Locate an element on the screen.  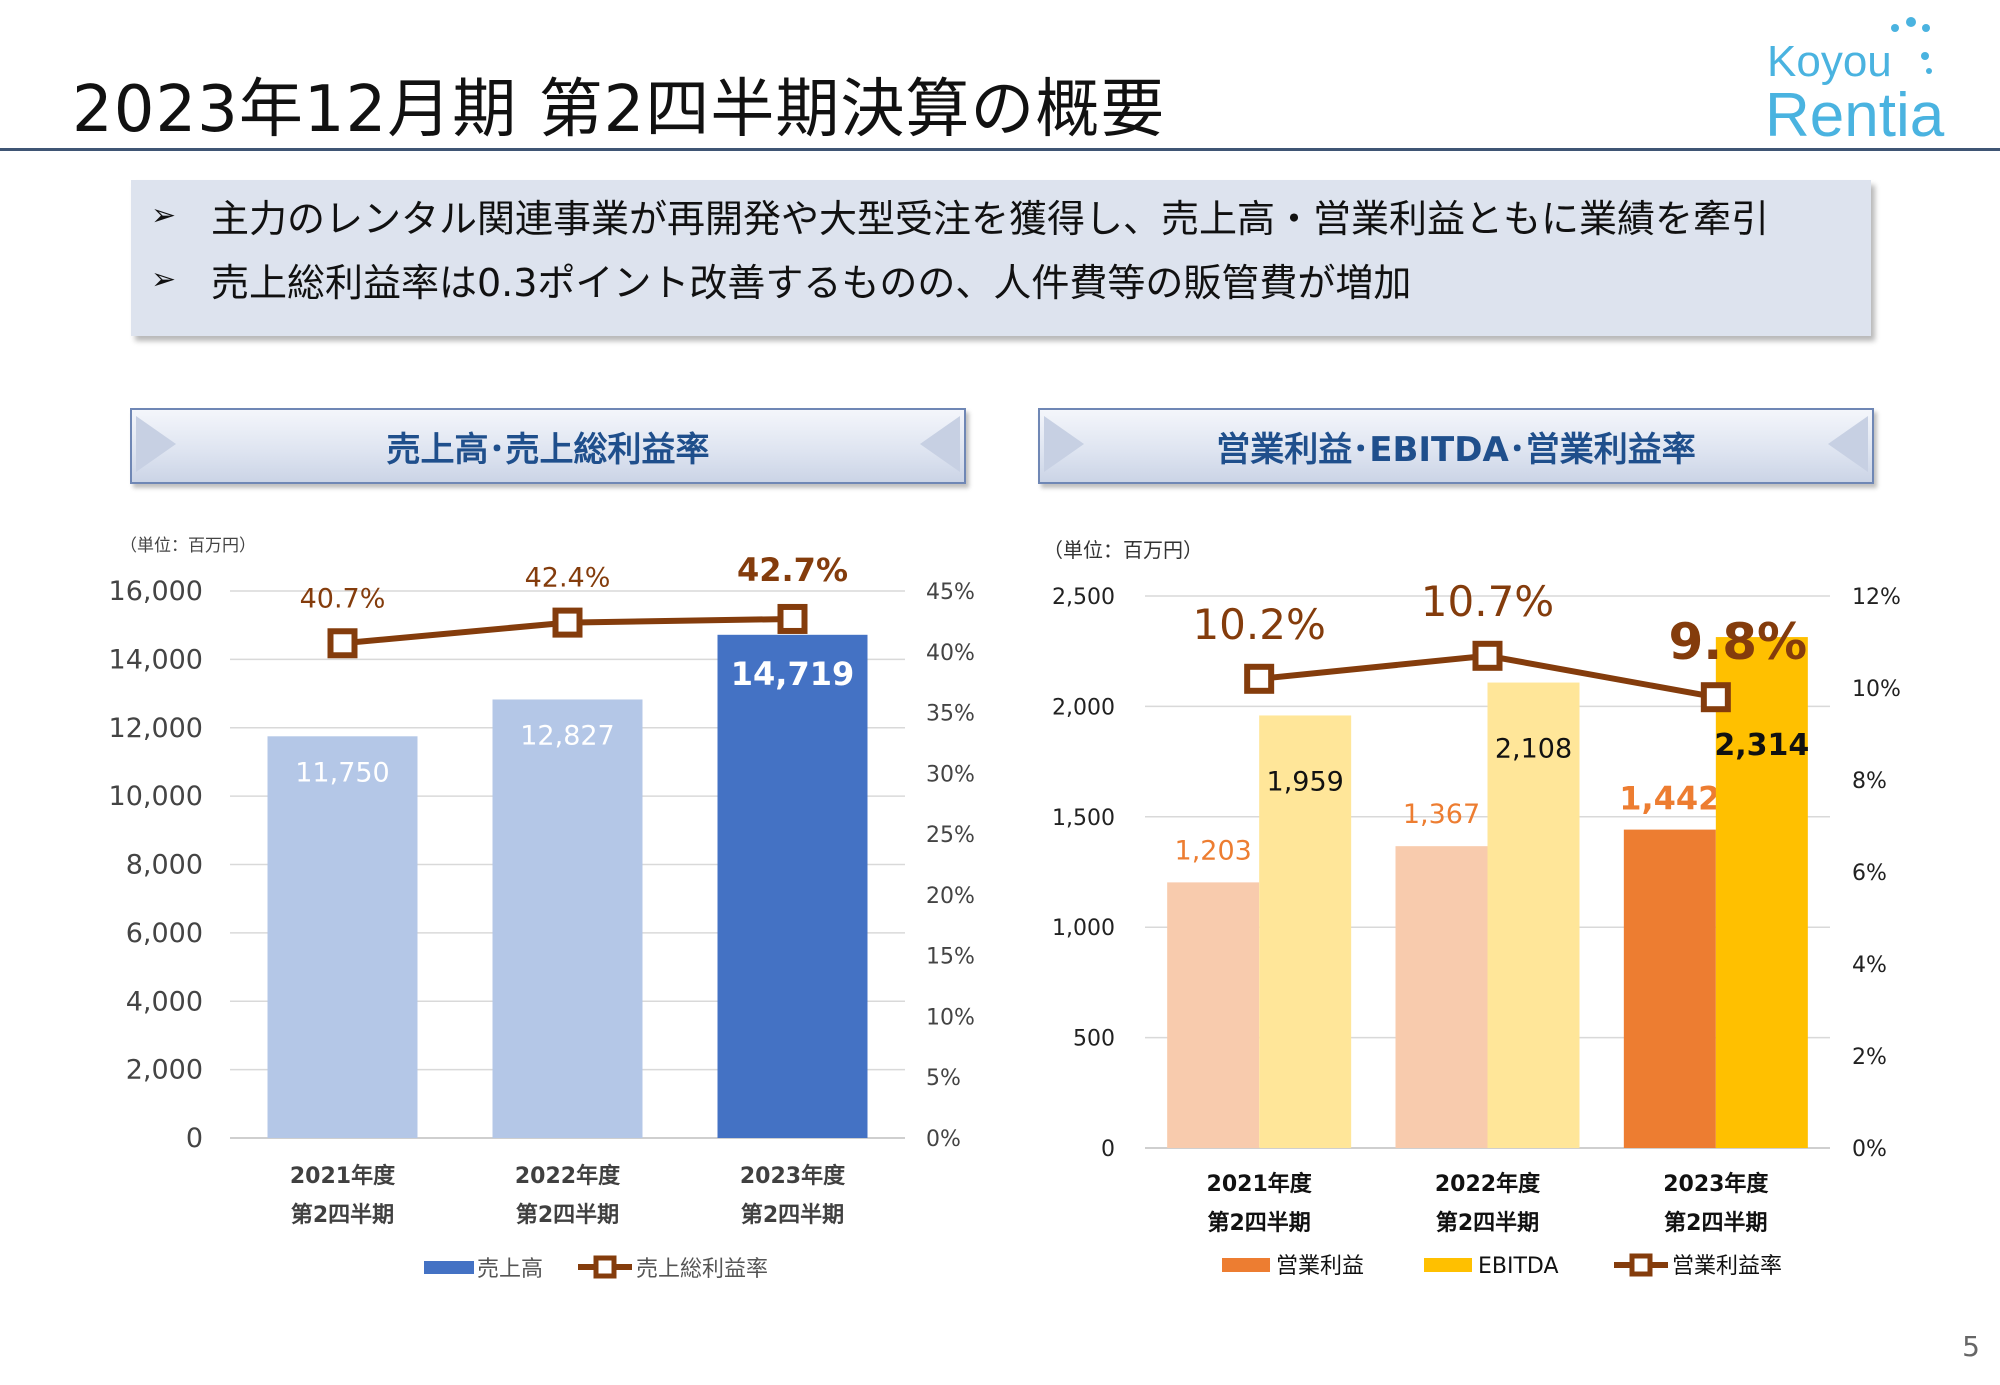
y-tick-label: 1,500 is located at coordinates (1083, 818).